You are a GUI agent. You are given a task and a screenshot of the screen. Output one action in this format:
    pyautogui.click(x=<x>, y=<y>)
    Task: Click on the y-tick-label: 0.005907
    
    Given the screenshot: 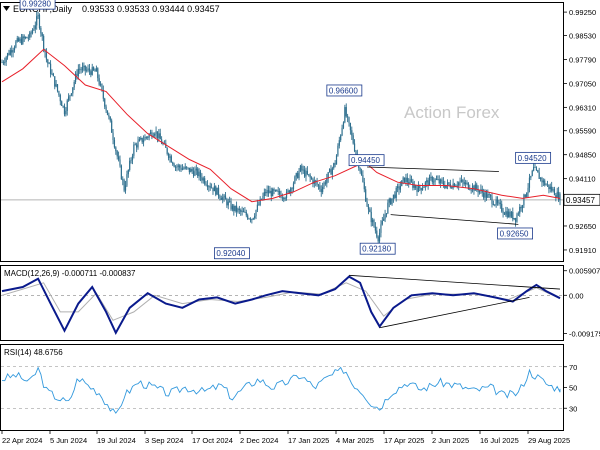 What is the action you would take?
    pyautogui.click(x=584, y=271)
    